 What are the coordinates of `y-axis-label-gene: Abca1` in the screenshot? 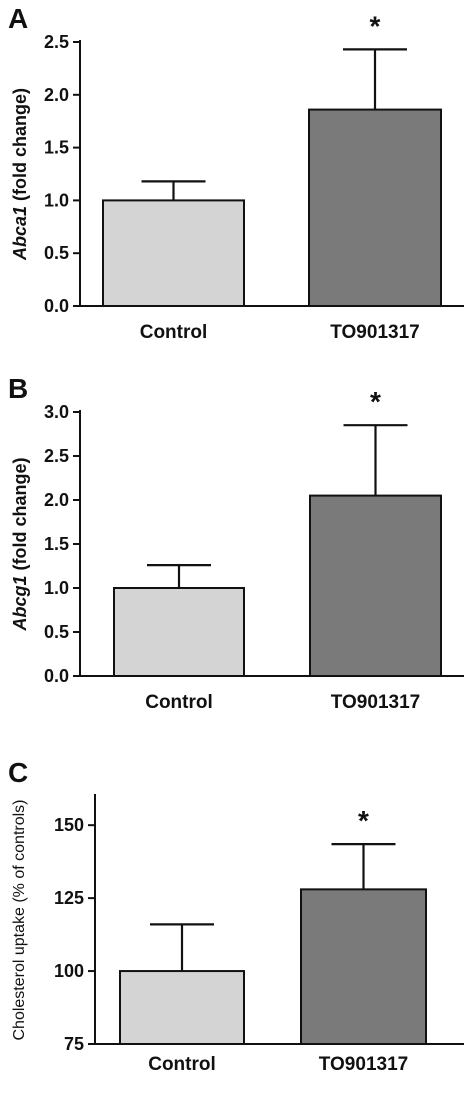 It's located at (20, 233).